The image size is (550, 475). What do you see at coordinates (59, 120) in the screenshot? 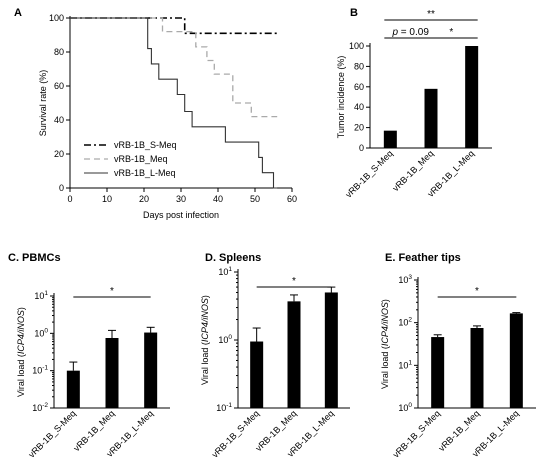
I see `panel-a-y-tick-label: 40` at bounding box center [59, 120].